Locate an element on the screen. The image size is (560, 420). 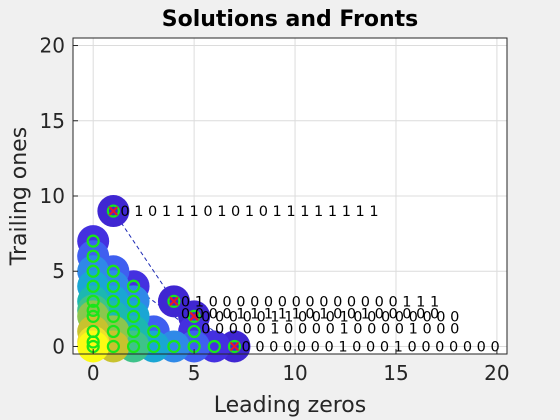
solution-markers is located at coordinates (174, 279).